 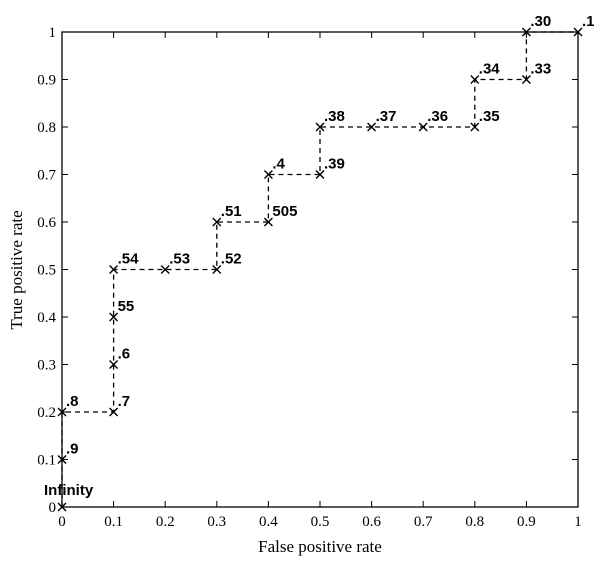 I want to click on x-tick-label: 0.2, so click(x=165, y=522).